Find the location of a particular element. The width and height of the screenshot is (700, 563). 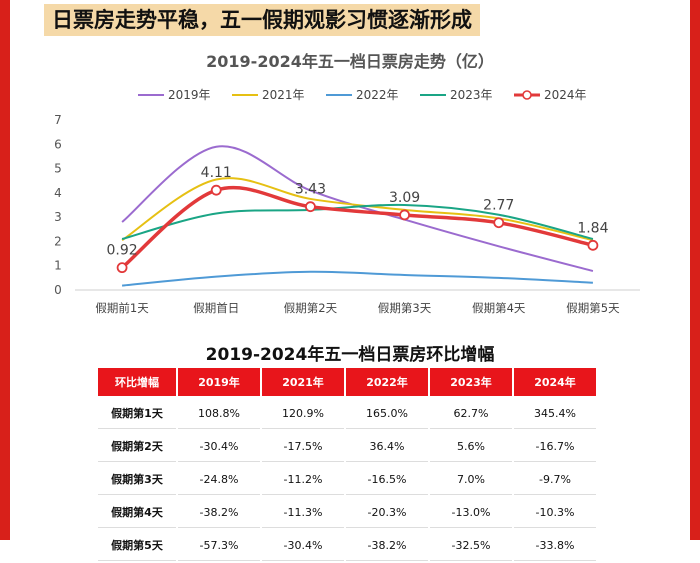

table-cell: 5.6% is located at coordinates (471, 446).